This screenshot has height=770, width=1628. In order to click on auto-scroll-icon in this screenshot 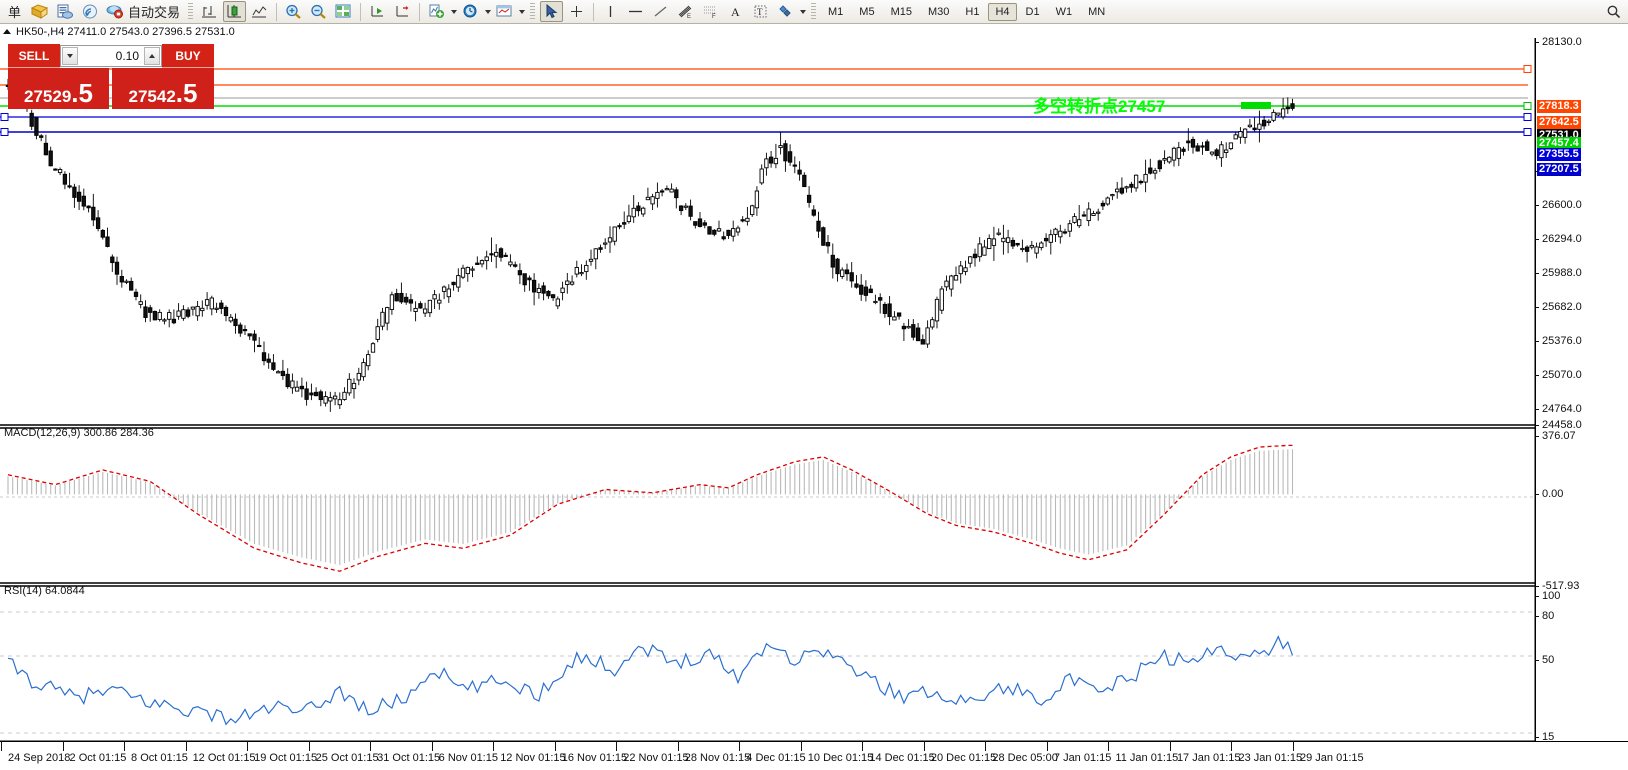, I will do `click(377, 11)`.